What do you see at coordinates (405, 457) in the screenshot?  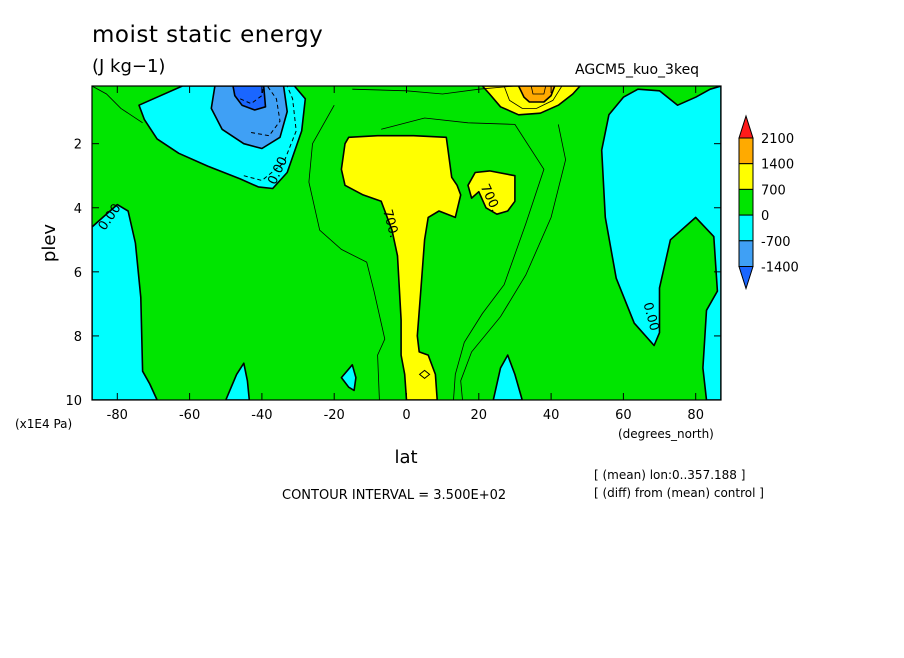 I see `x-axis-label: lat` at bounding box center [405, 457].